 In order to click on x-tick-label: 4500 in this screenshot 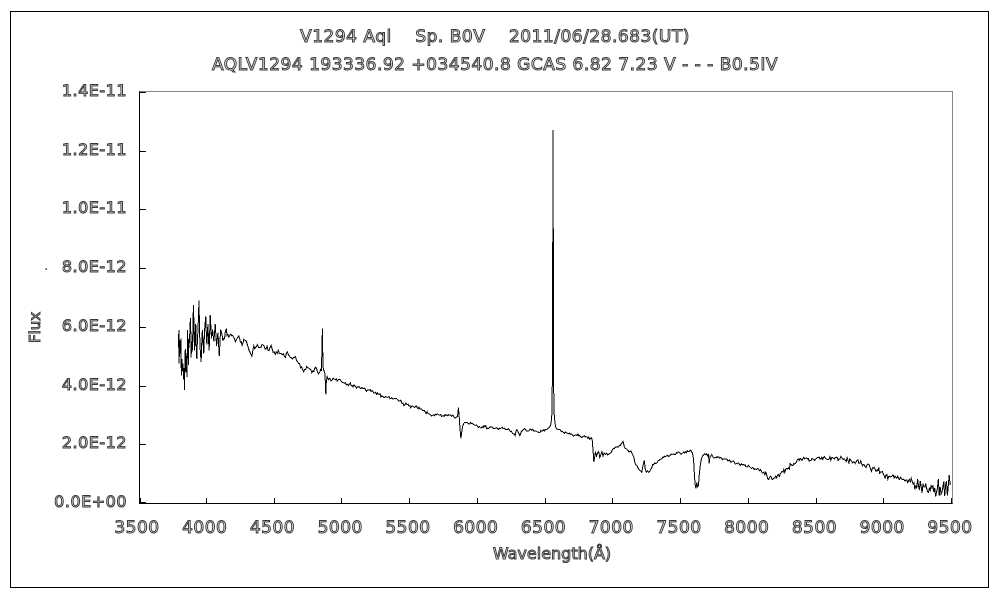, I will do `click(272, 528)`.